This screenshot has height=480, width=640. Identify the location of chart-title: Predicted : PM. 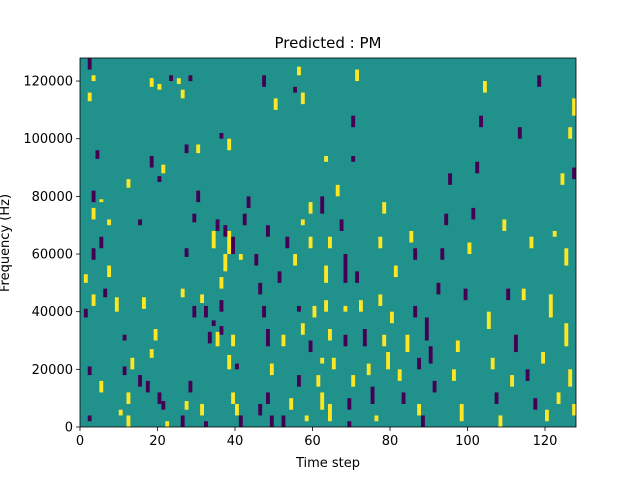
(328, 43).